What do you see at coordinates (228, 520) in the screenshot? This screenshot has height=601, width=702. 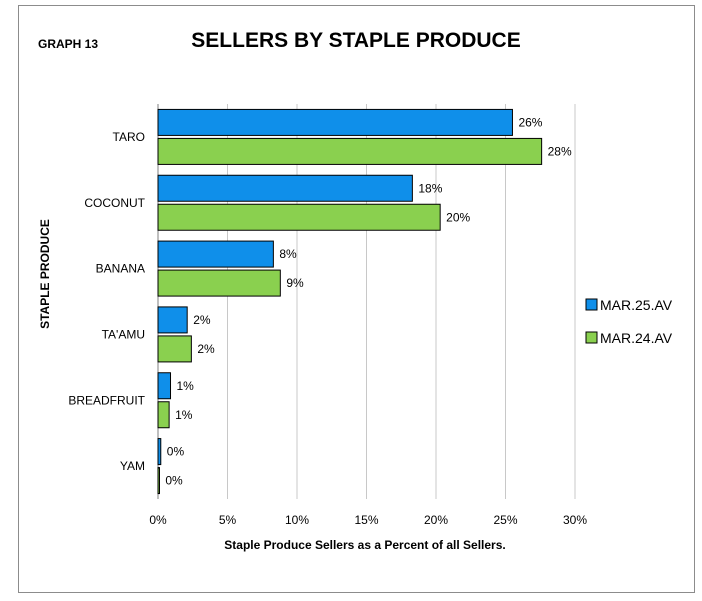 I see `x-tick-label: 5%` at bounding box center [228, 520].